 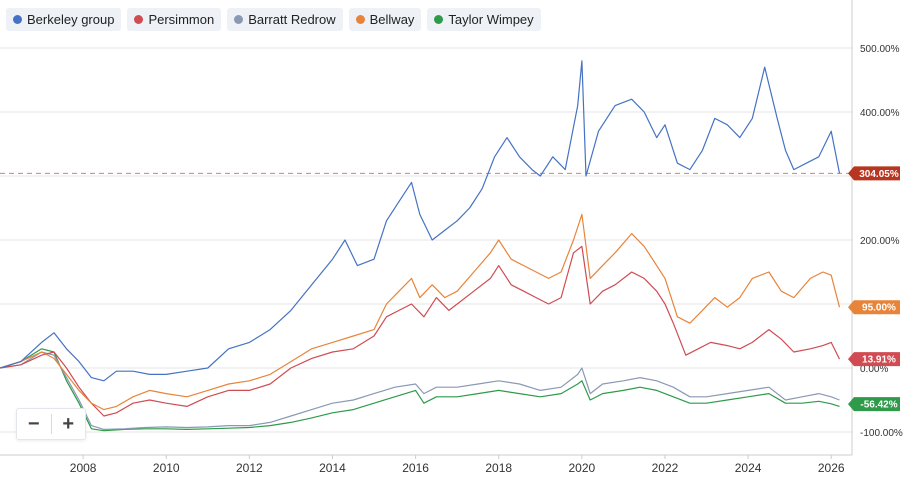 I want to click on legend-item-taylor-wimpey: Taylor Wimpey, so click(x=484, y=19).